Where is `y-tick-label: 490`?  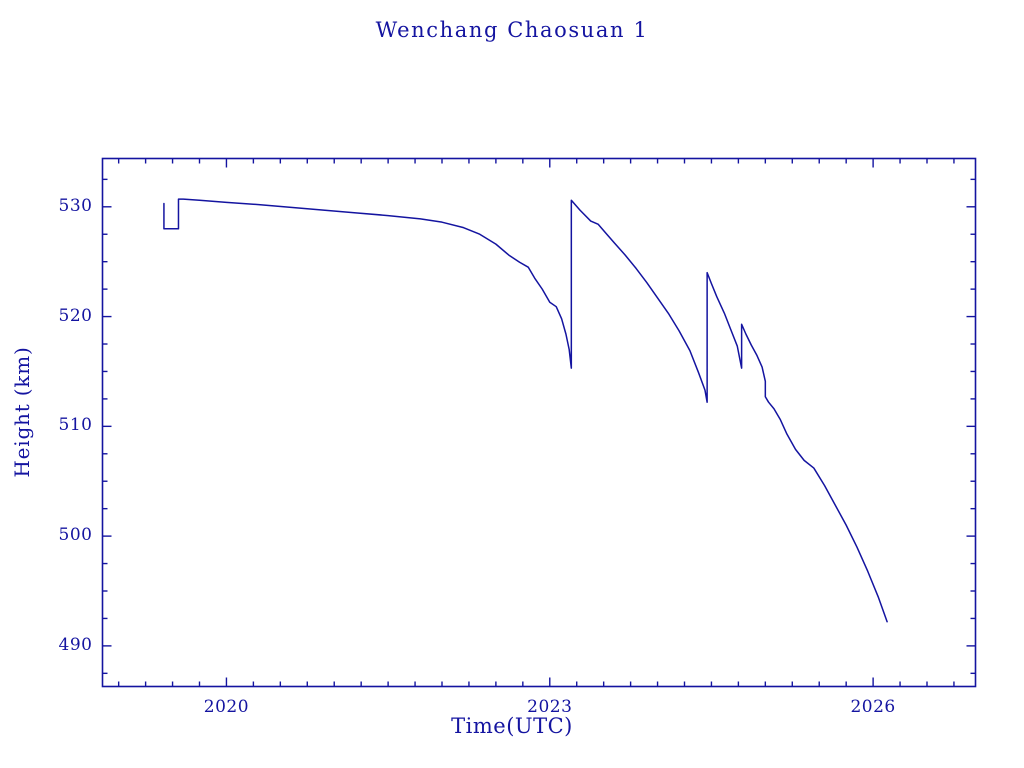
y-tick-label: 490 is located at coordinates (75, 644).